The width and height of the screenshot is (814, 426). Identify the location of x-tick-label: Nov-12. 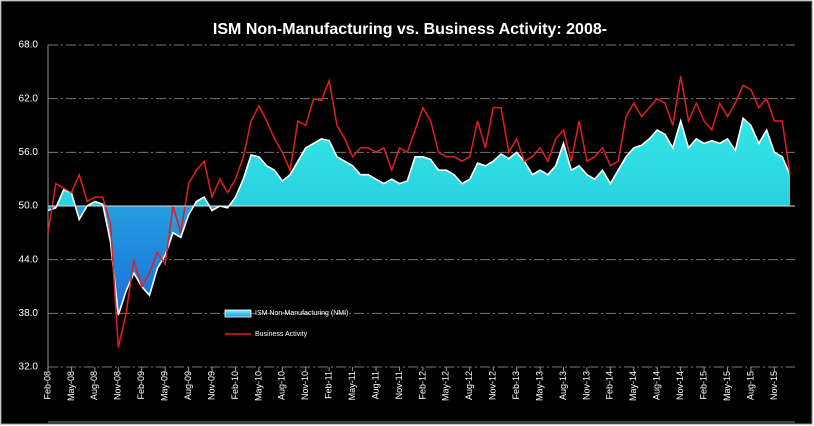
(493, 385).